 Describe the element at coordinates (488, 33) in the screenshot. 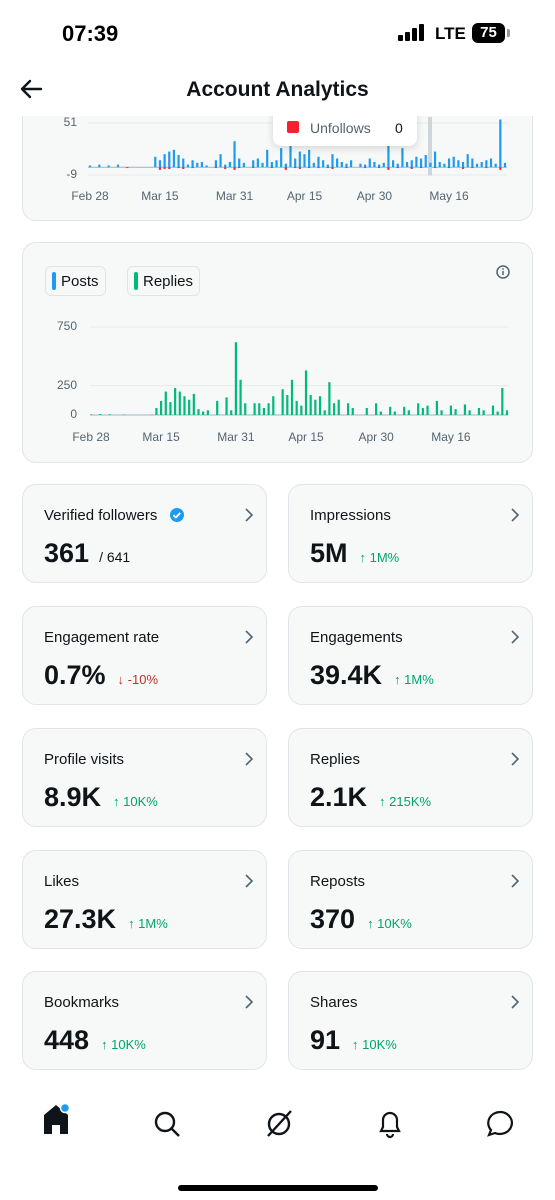

I see `battery: 75` at that location.